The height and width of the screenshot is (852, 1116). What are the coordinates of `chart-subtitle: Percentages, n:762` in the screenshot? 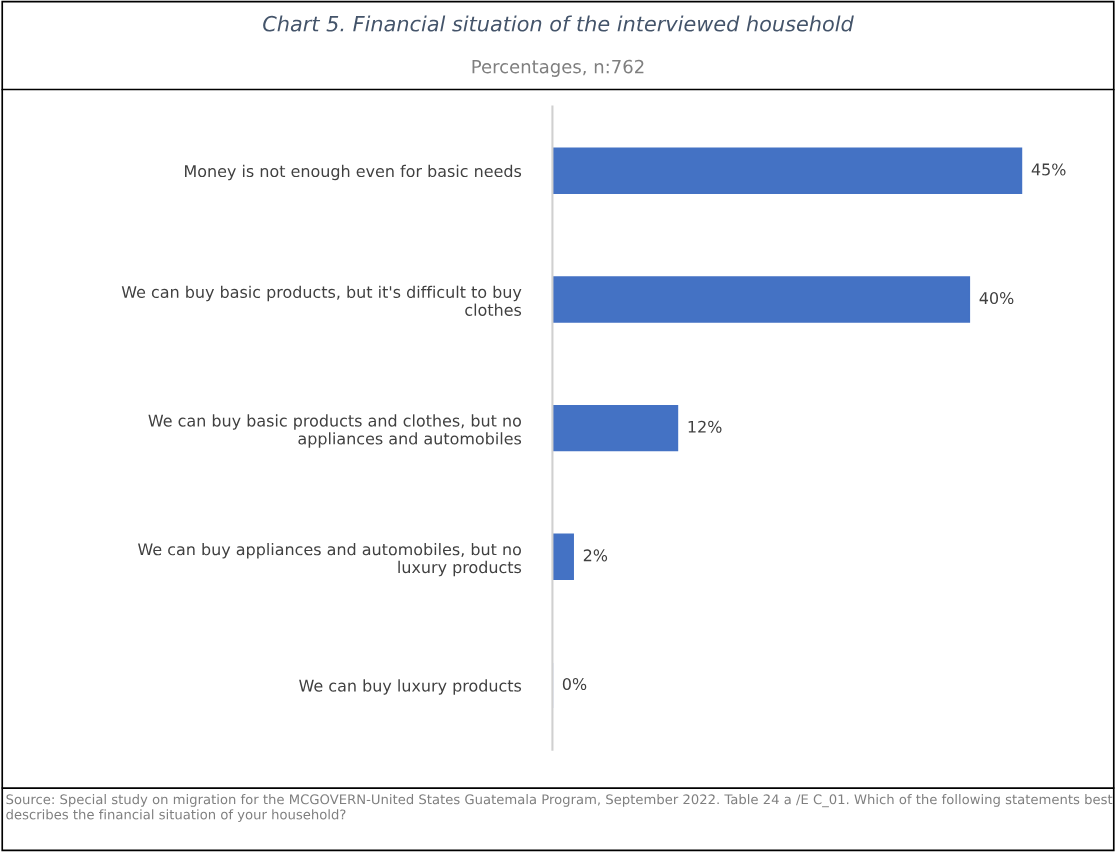 It's located at (558, 68).